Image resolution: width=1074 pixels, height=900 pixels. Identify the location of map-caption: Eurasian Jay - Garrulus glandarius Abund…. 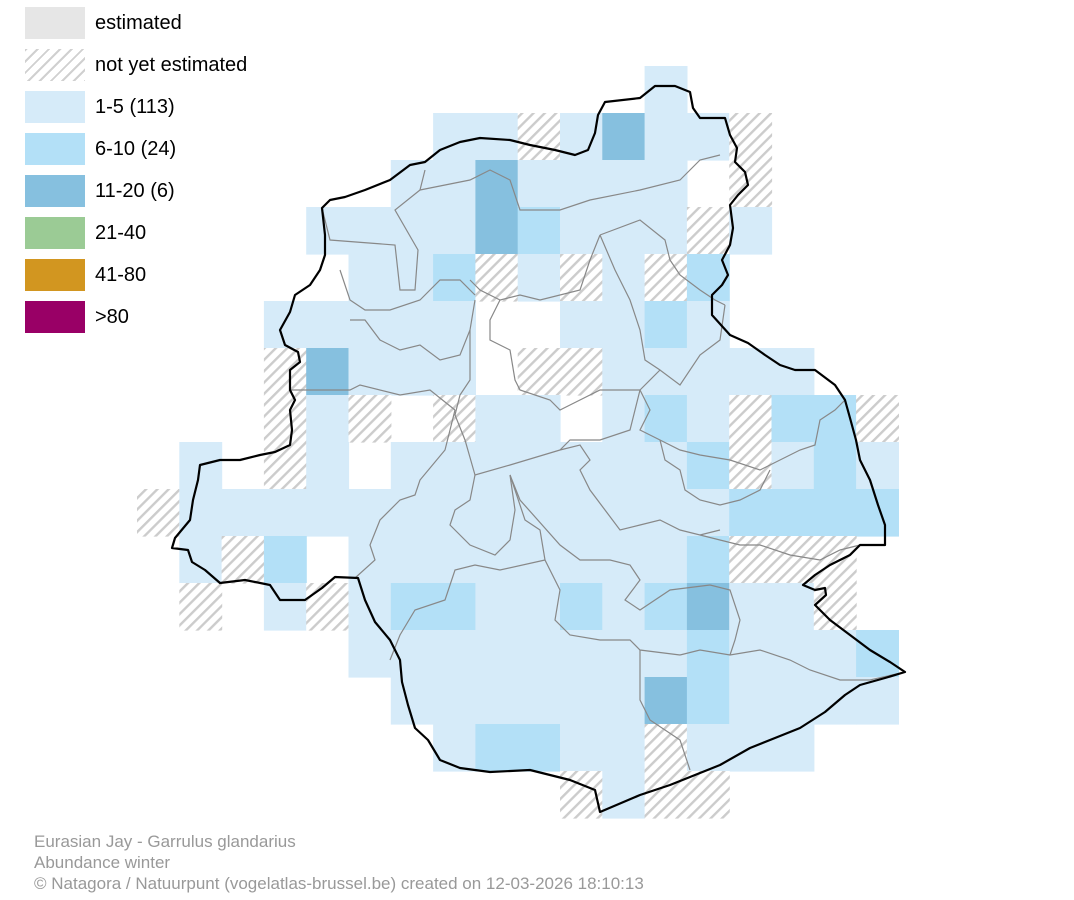
(339, 862).